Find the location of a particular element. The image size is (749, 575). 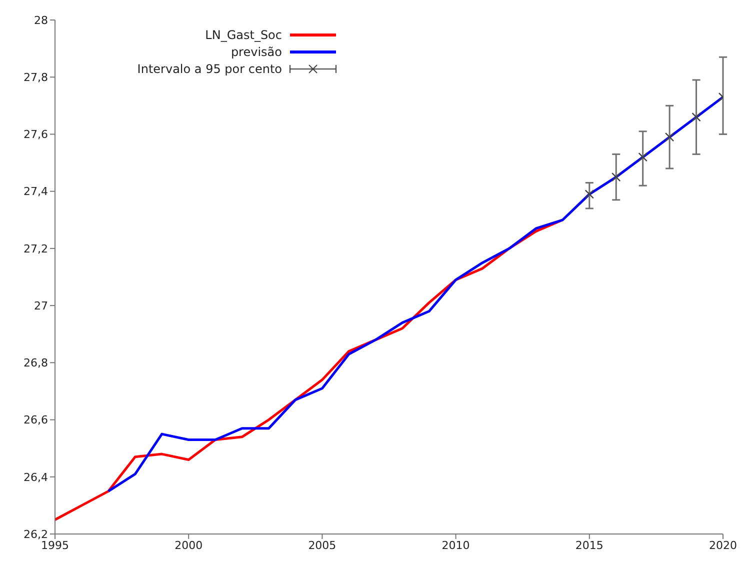

x-tick-label: 2015 is located at coordinates (589, 545).